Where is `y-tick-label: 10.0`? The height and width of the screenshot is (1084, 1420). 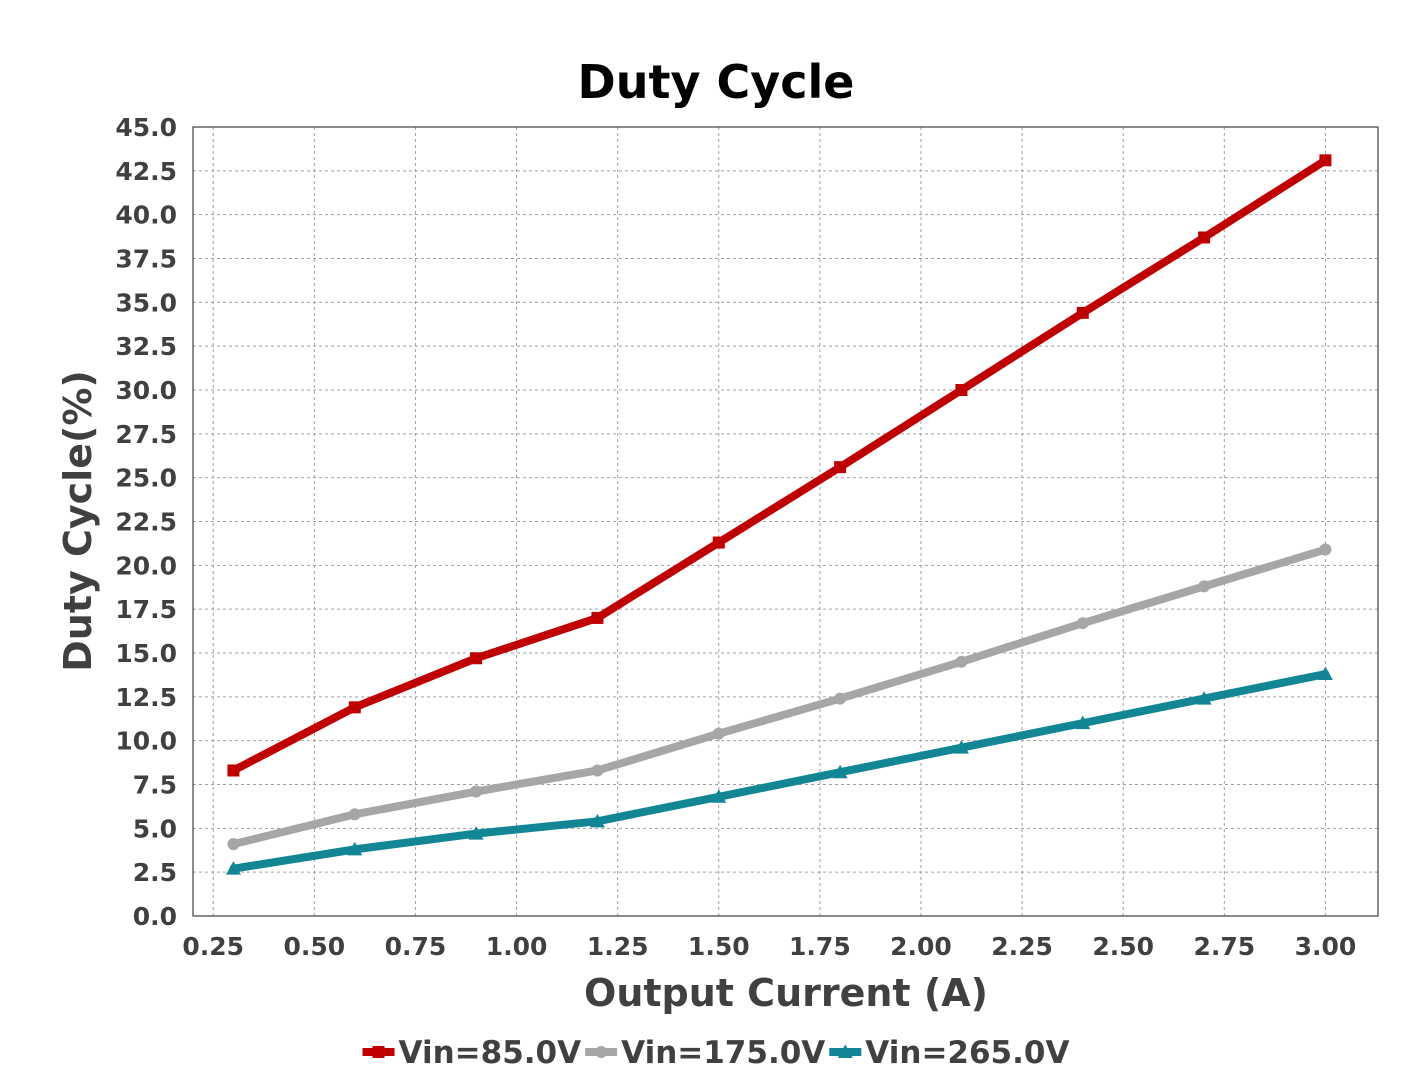 y-tick-label: 10.0 is located at coordinates (146, 741).